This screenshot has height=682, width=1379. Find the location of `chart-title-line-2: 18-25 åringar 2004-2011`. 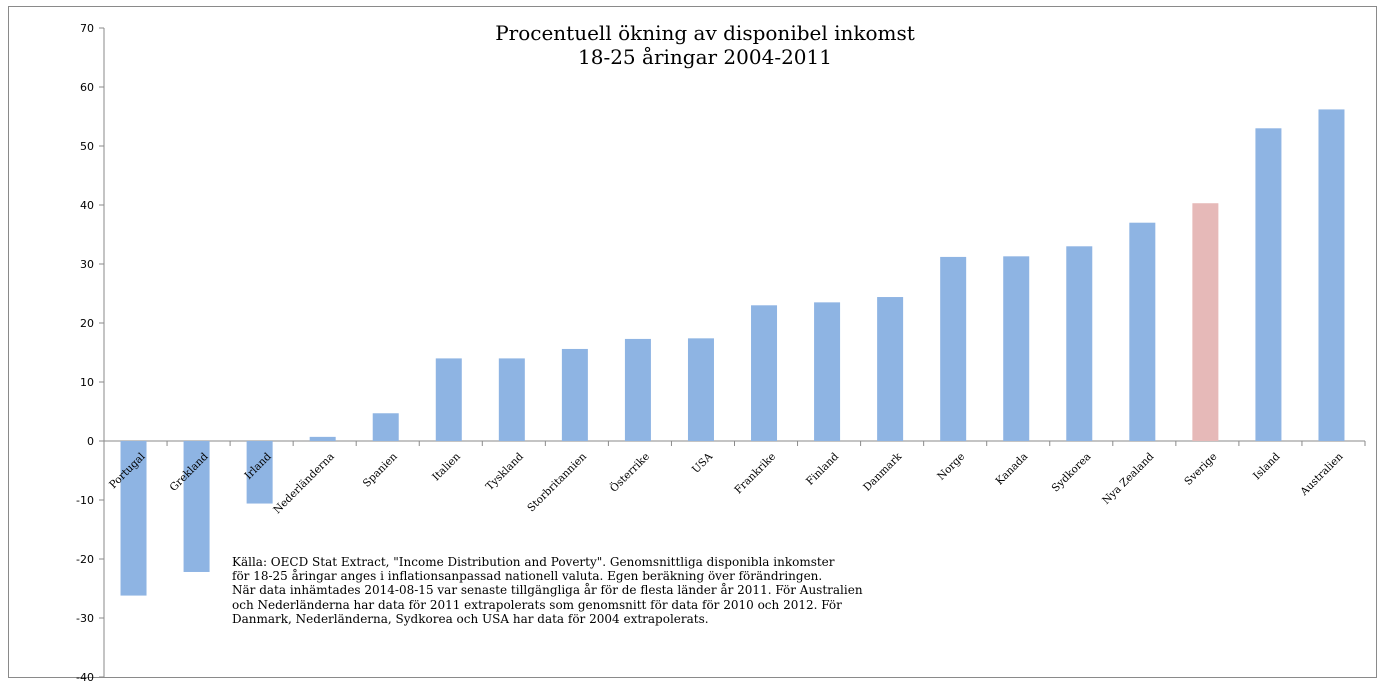

chart-title-line-2: 18-25 åringar 2004-2011 is located at coordinates (705, 57).